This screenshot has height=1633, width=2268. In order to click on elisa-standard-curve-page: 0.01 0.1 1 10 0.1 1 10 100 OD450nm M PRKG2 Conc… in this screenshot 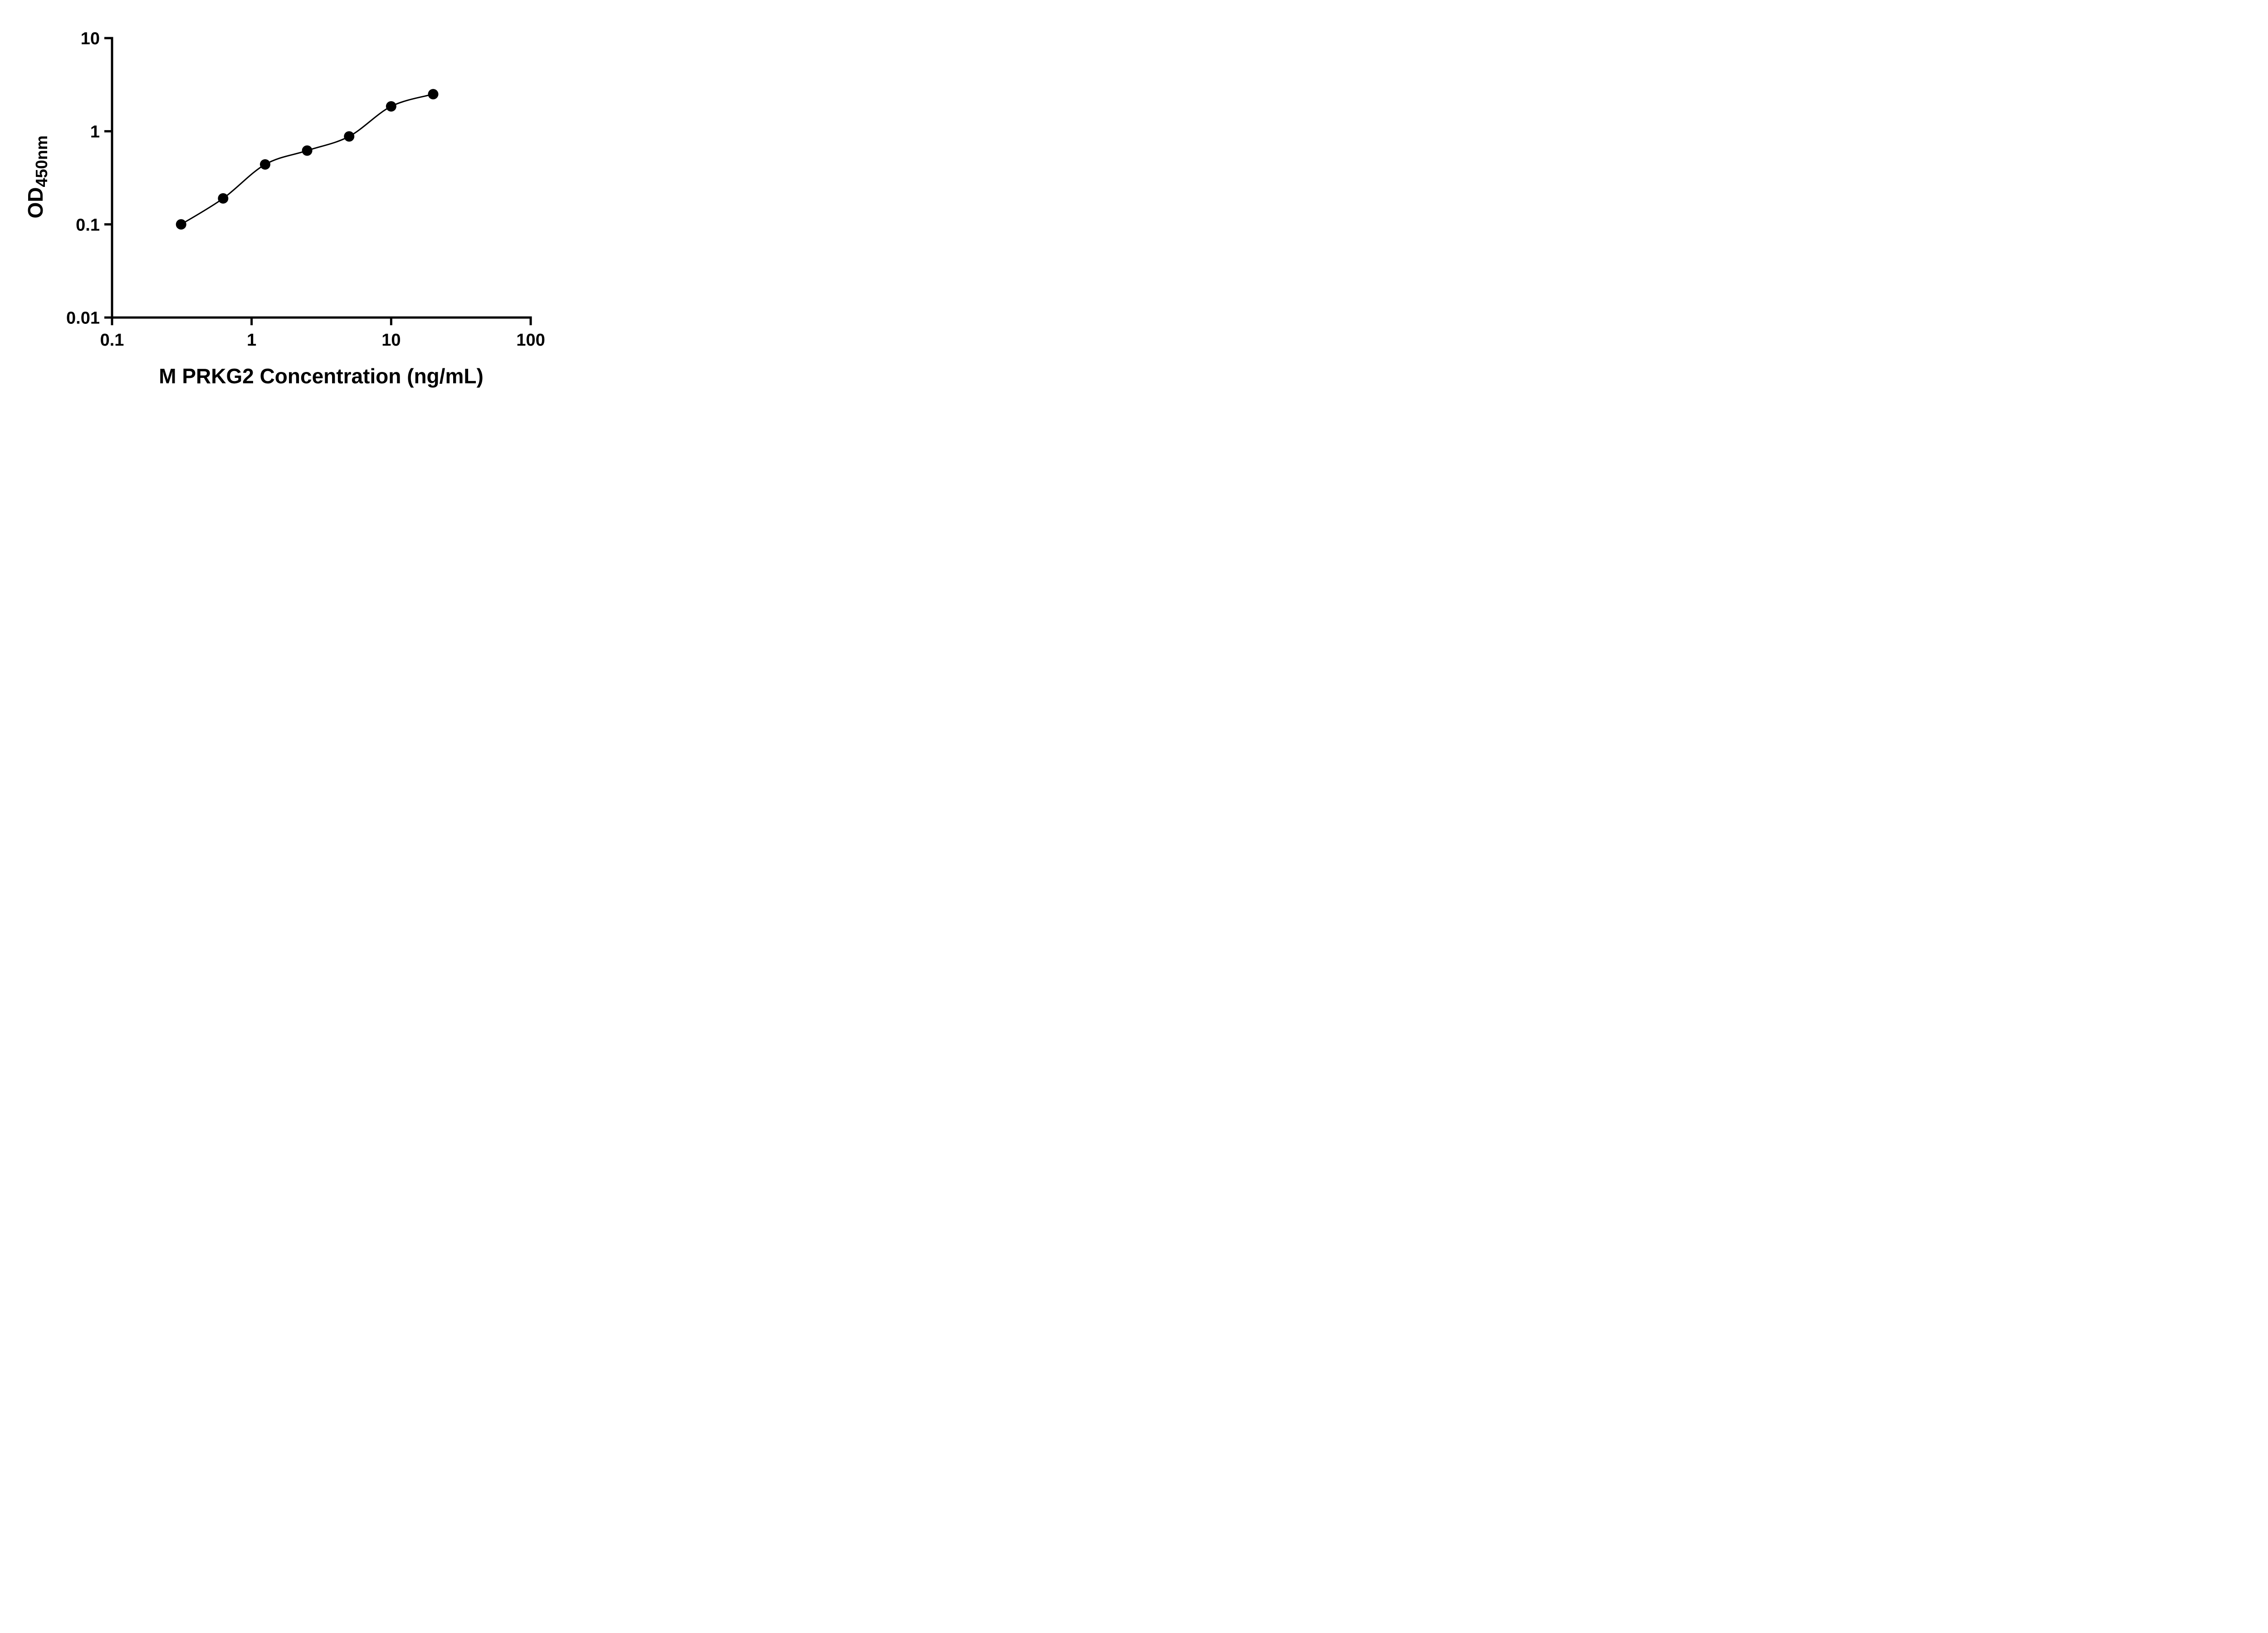, I will do `click(291, 204)`.